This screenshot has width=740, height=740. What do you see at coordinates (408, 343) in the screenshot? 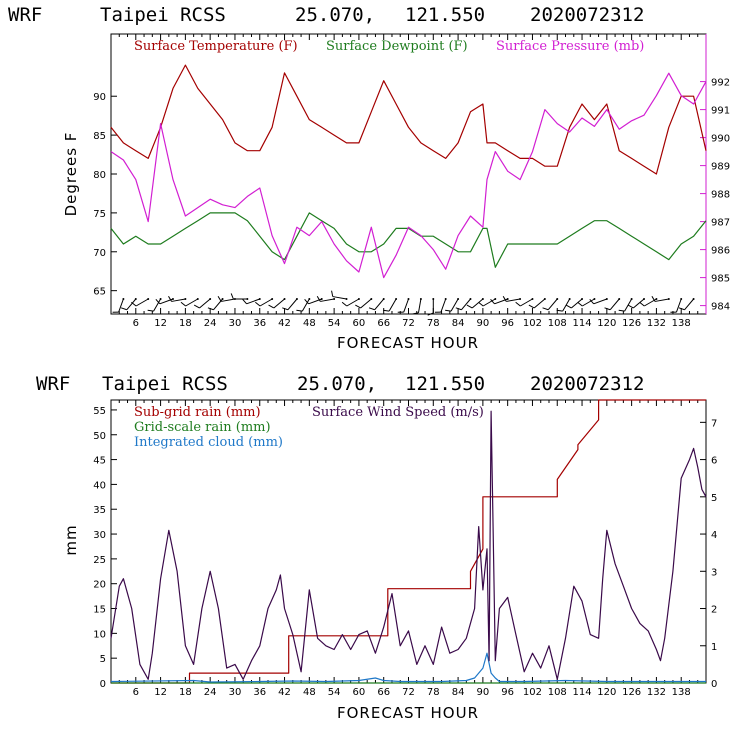
I see `panel1-x-axis-title: FORECAST HOUR` at bounding box center [408, 343].